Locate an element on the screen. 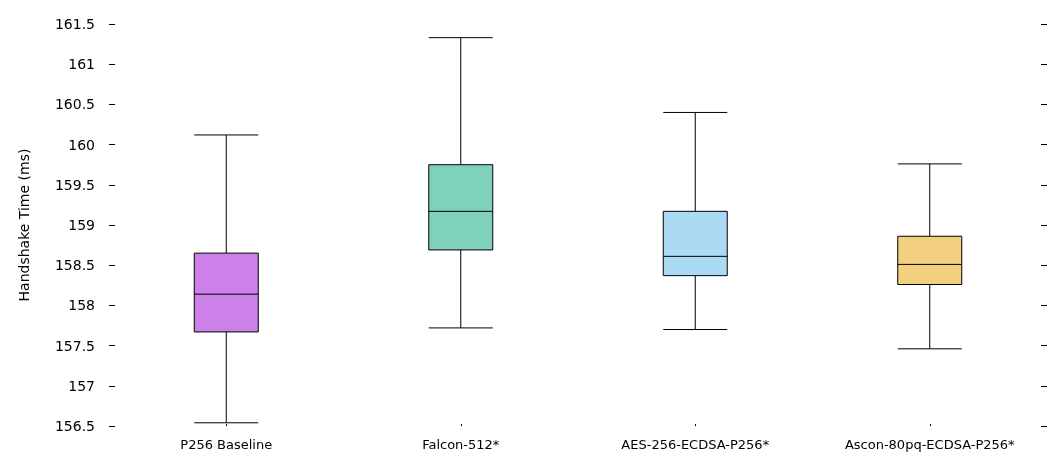 The height and width of the screenshot is (463, 1063). y-tick-label: 159.5 is located at coordinates (74, 184).